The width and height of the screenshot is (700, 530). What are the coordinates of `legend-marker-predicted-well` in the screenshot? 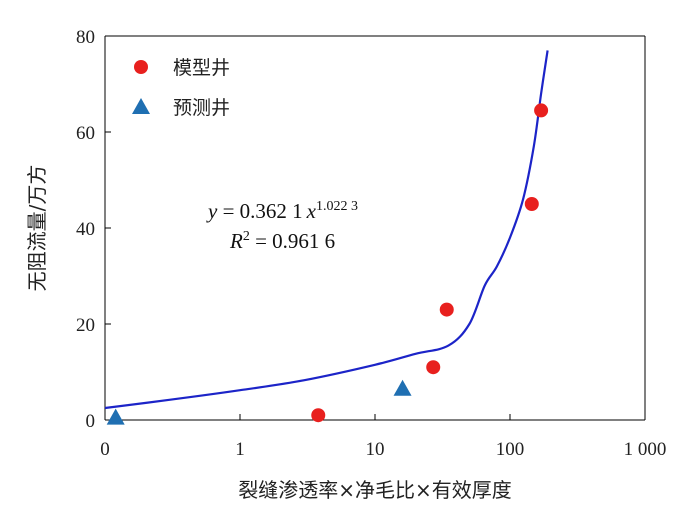 It's located at (141, 106).